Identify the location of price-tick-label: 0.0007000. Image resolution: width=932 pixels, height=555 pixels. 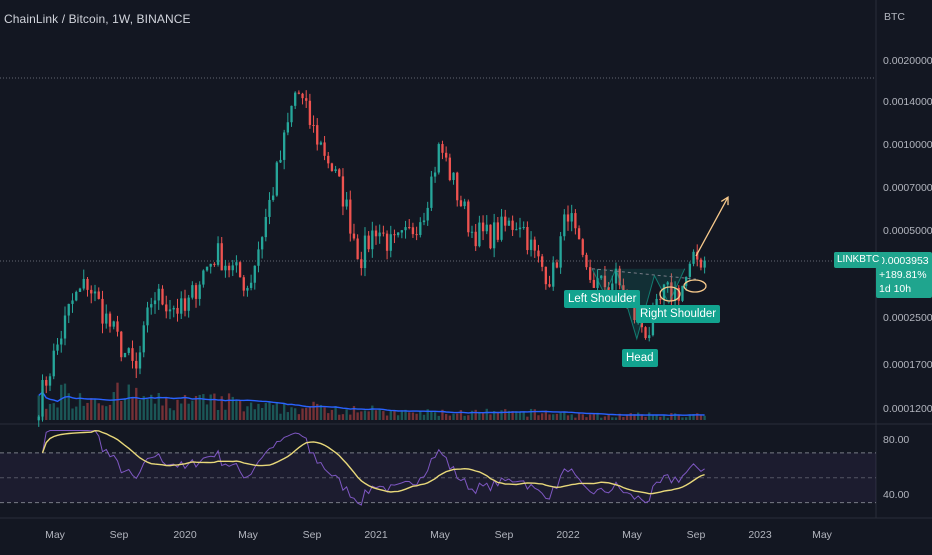
(907, 188).